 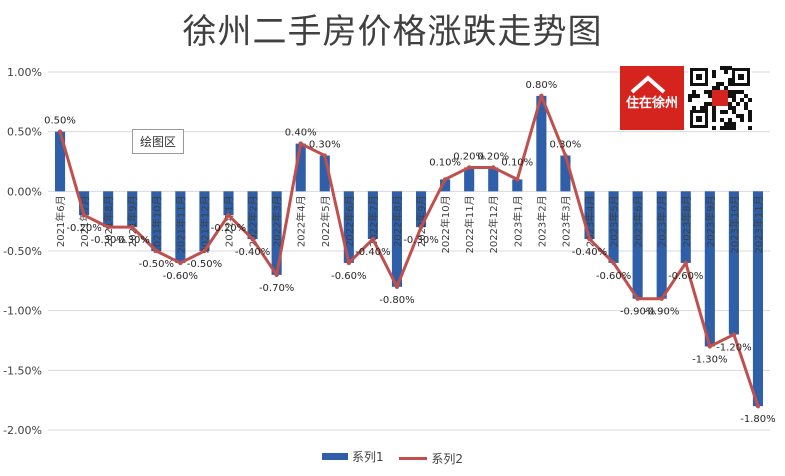 What do you see at coordinates (108, 221) in the screenshot?
I see `x-tick-label: 2021年8月` at bounding box center [108, 221].